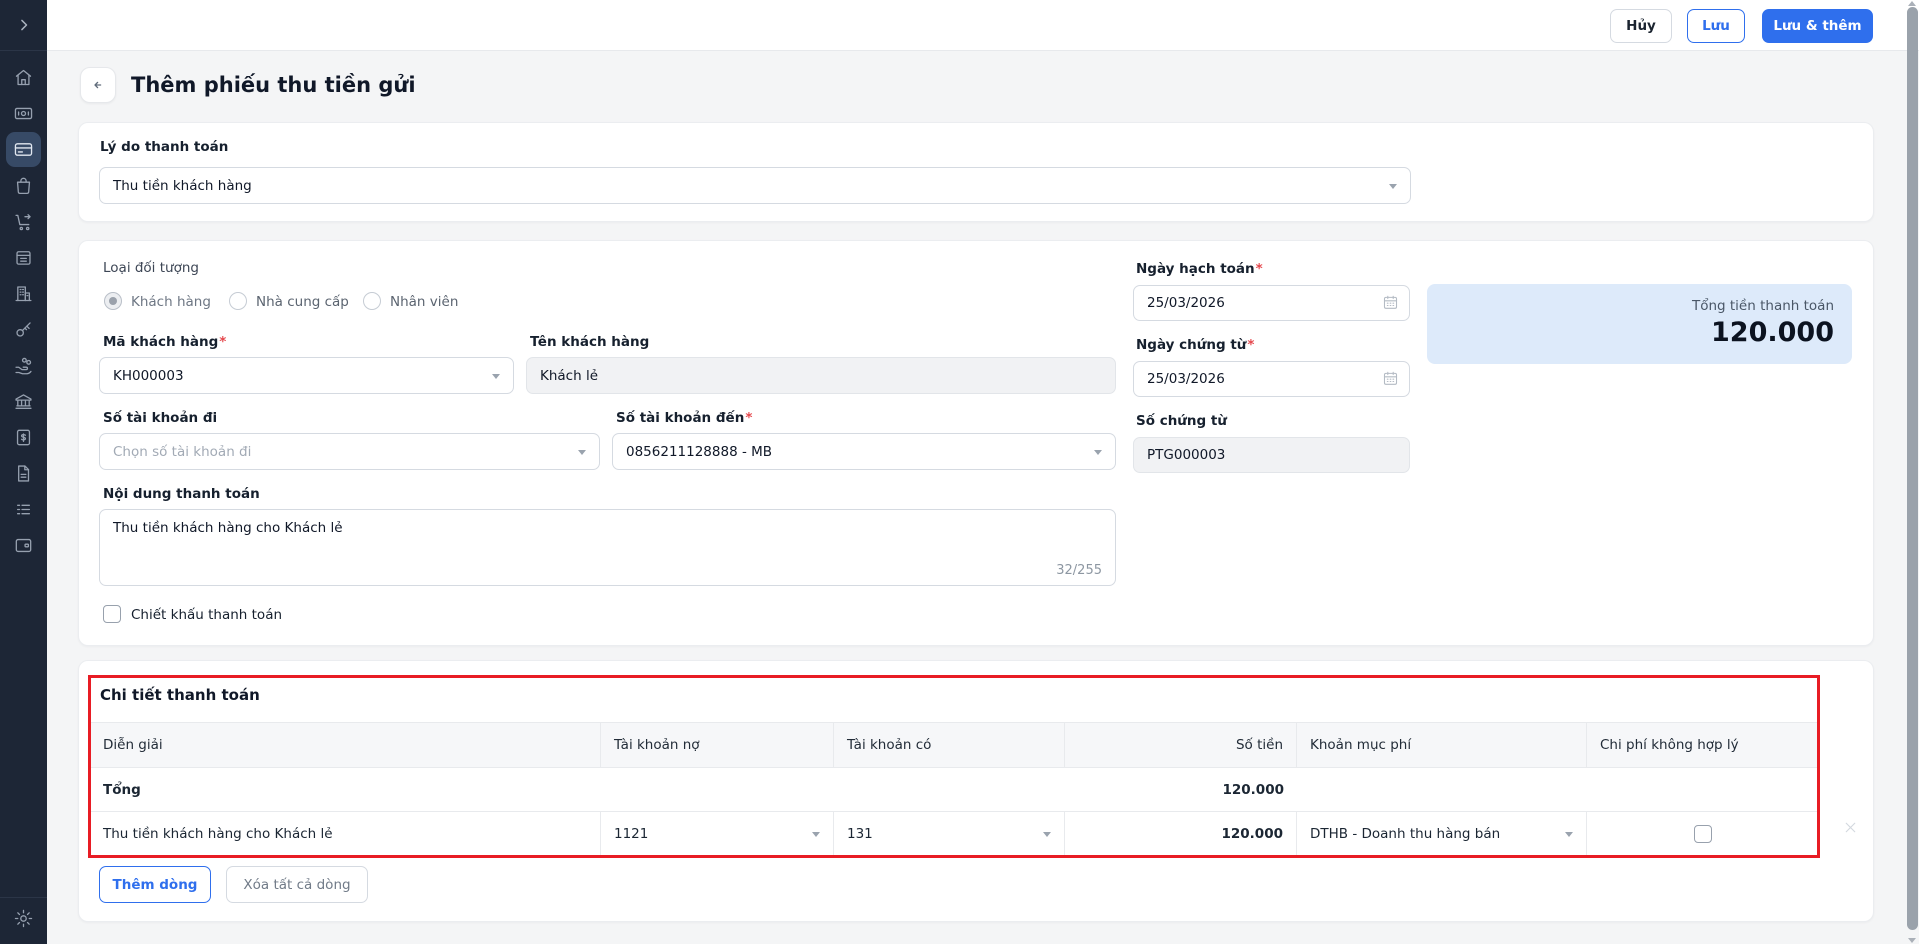  Describe the element at coordinates (155, 884) in the screenshot. I see `add-row-button: Thêm dòng` at that location.